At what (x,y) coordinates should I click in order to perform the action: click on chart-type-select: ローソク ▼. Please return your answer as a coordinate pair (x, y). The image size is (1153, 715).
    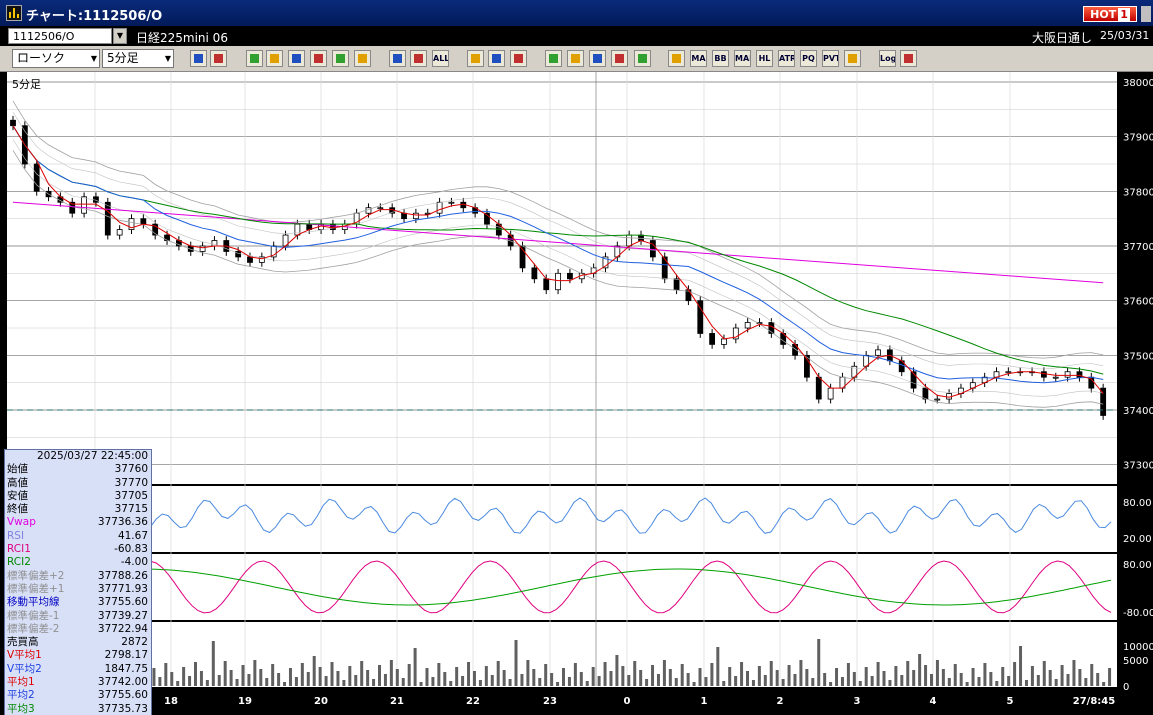
    Looking at the image, I should click on (56, 58).